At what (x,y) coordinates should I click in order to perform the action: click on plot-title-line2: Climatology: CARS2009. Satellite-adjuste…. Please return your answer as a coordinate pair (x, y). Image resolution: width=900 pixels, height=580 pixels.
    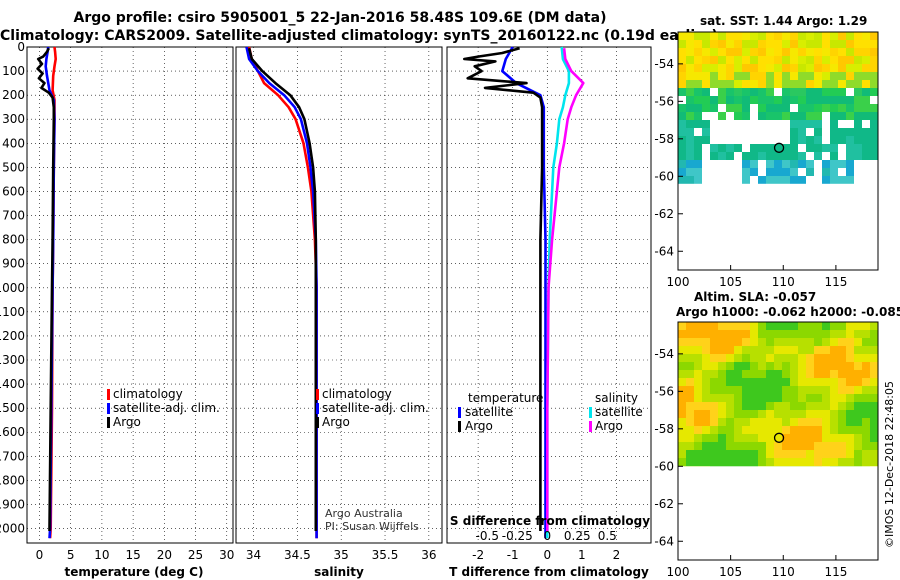
    Looking at the image, I should click on (359, 36).